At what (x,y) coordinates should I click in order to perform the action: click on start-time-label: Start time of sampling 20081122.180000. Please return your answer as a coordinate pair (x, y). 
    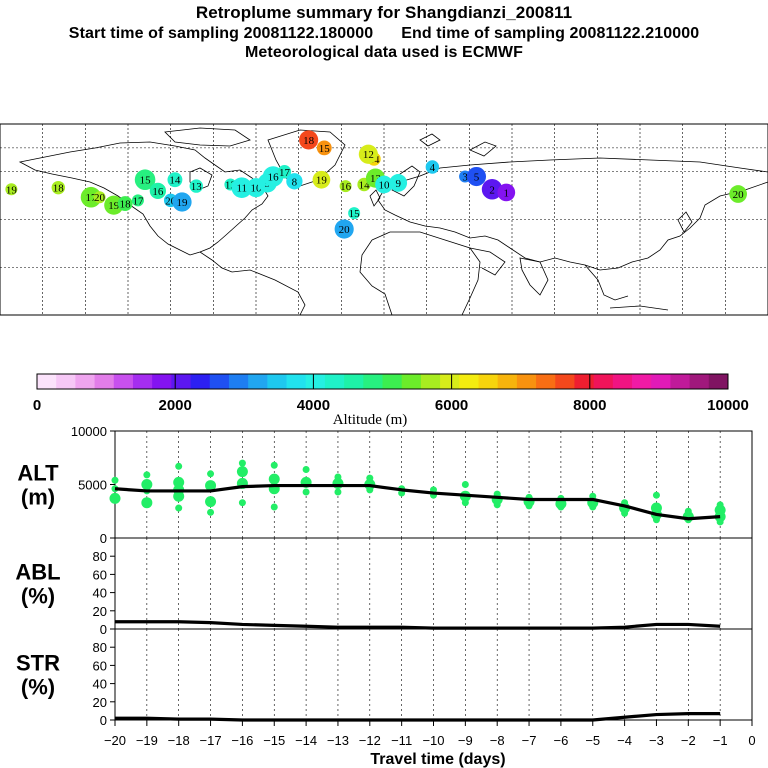
    Looking at the image, I should click on (221, 33).